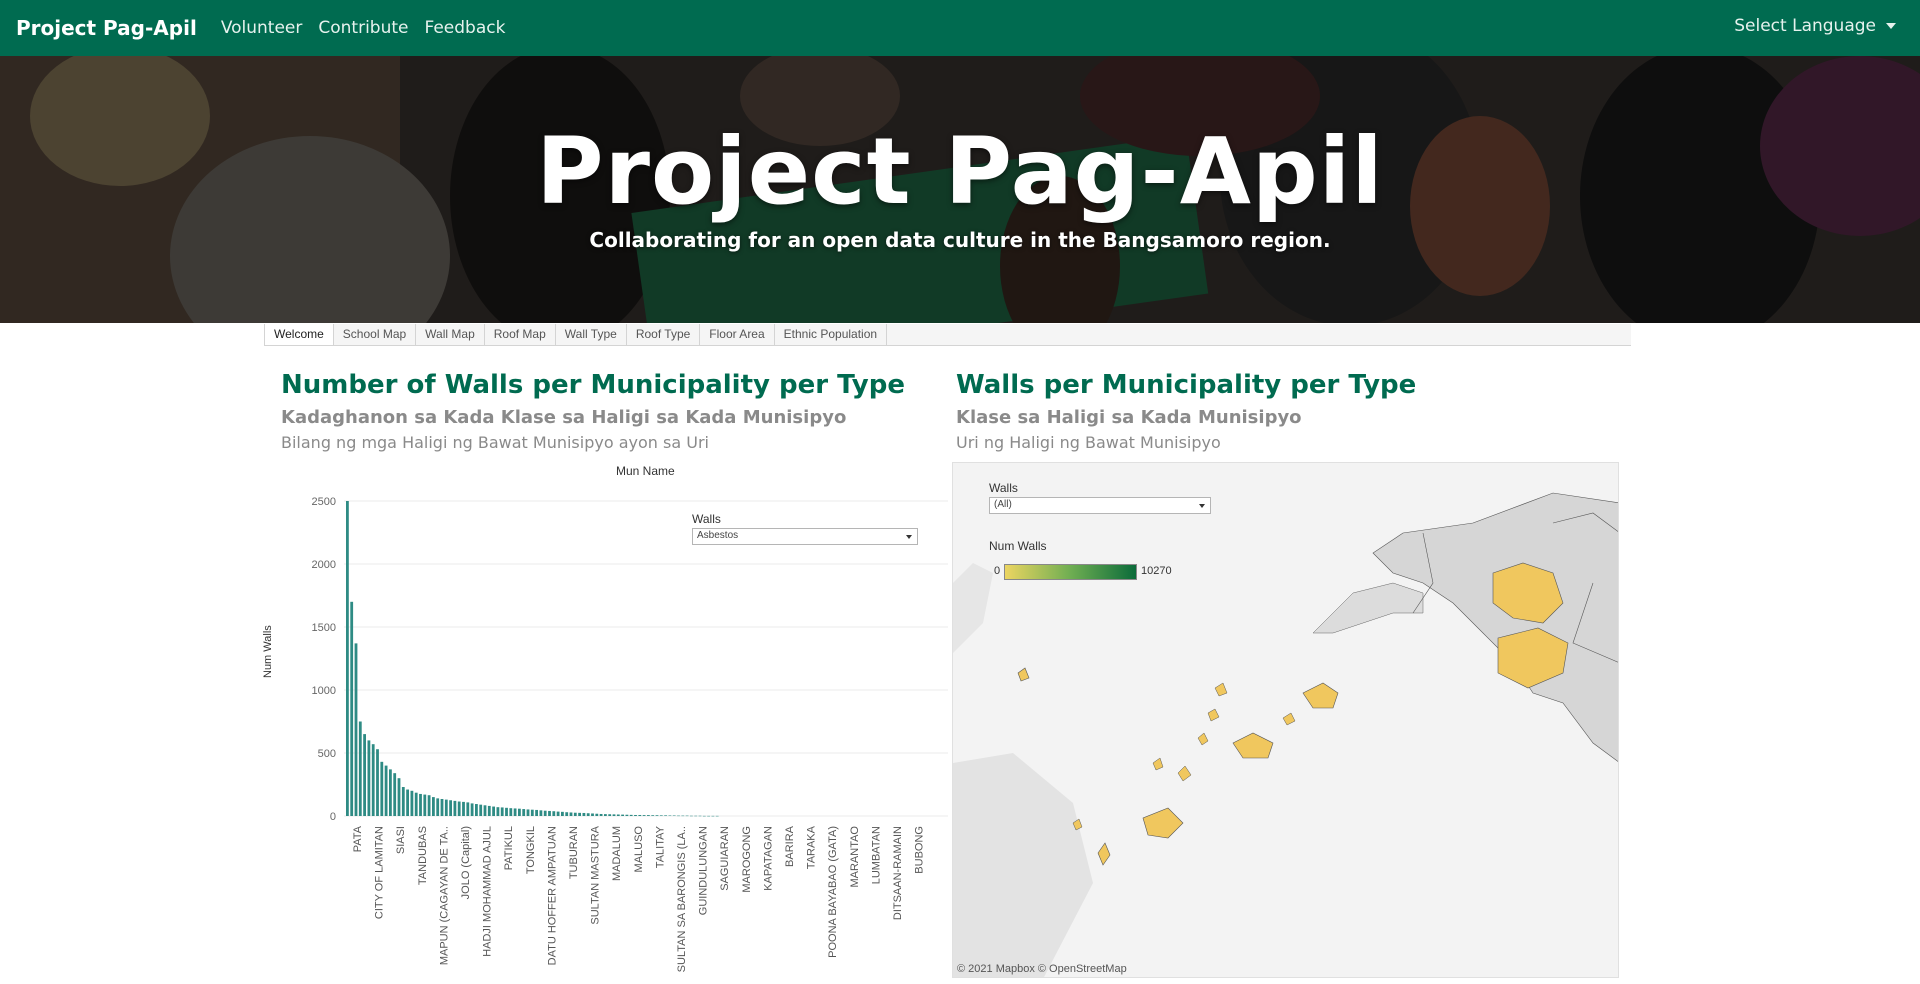 The width and height of the screenshot is (1920, 984). What do you see at coordinates (363, 28) in the screenshot?
I see `nav-contribute: Contribute` at bounding box center [363, 28].